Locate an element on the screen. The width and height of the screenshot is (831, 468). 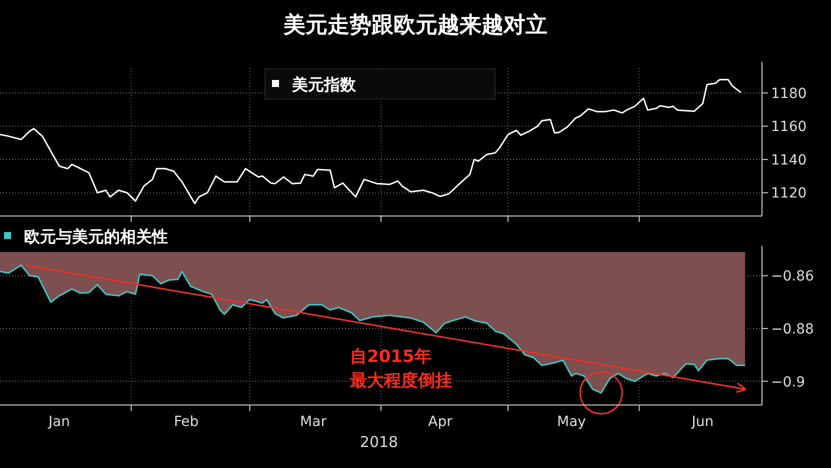
annotation: 最大程度倒挂 is located at coordinates (400, 381).